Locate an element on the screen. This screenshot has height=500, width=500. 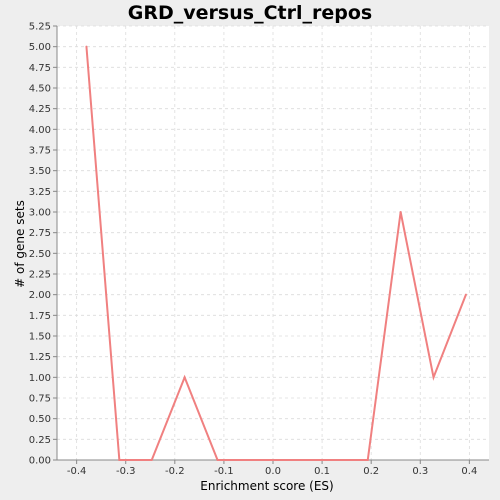
chart-title: GRD_versus_Ctrl_repos is located at coordinates (250, 13).